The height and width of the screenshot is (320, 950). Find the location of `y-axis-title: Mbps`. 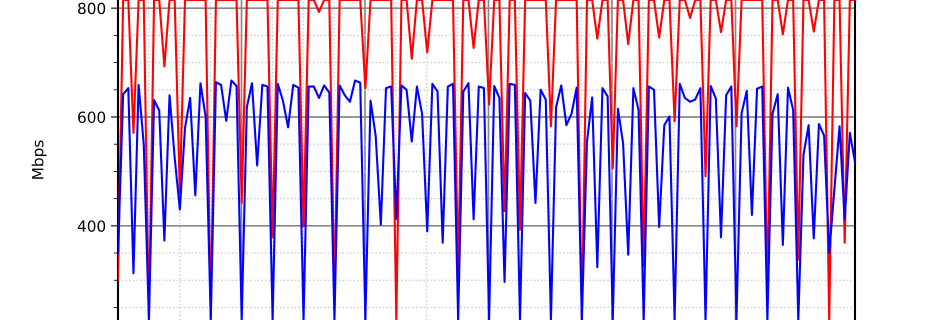

y-axis-title: Mbps is located at coordinates (39, 159).